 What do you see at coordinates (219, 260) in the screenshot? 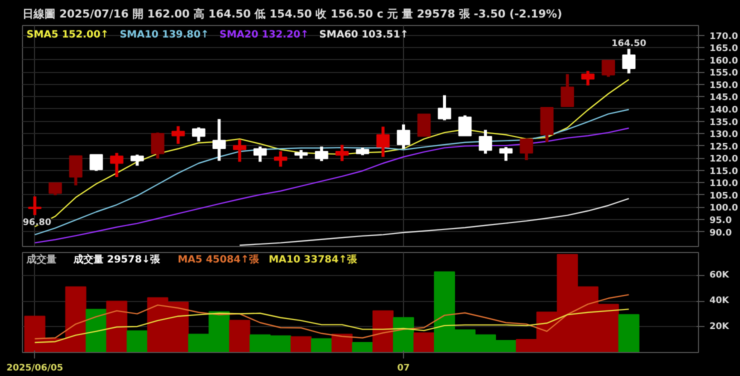
I see `text: MA5 45084↑張` at bounding box center [219, 260].